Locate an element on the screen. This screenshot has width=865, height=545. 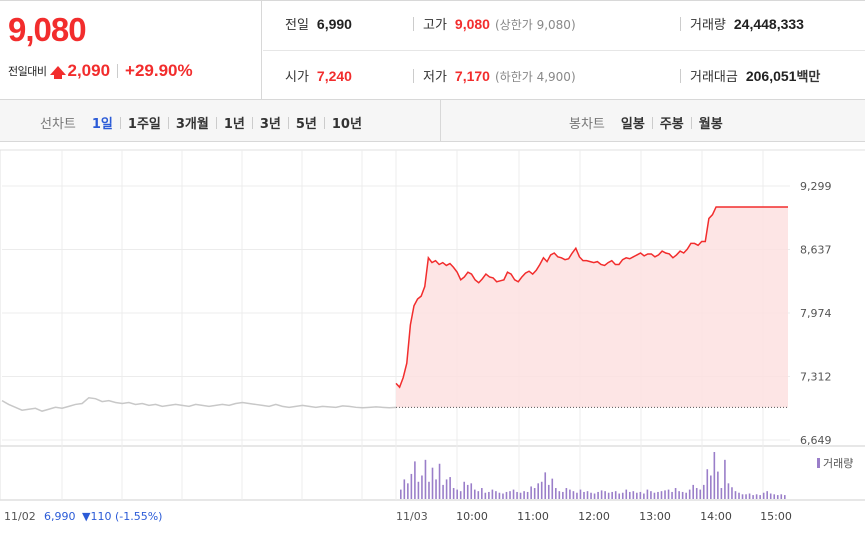
tab-1d: 1일 is located at coordinates (102, 124).